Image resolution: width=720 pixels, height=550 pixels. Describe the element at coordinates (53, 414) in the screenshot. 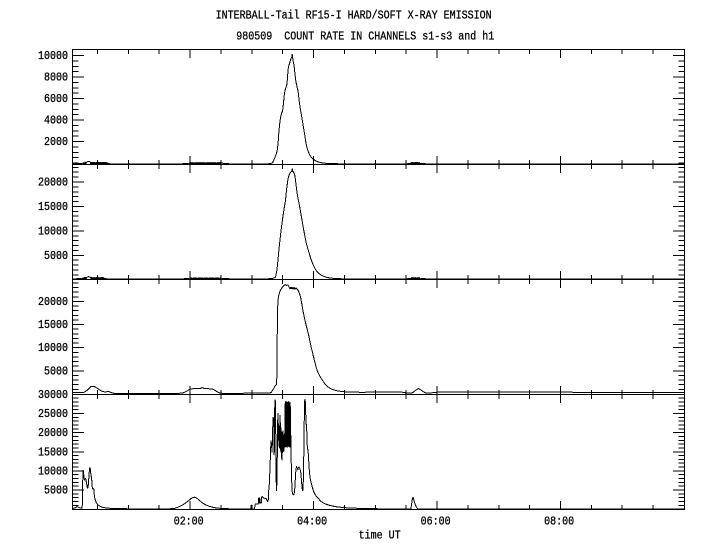

I see `svg-text: 25000` at that location.